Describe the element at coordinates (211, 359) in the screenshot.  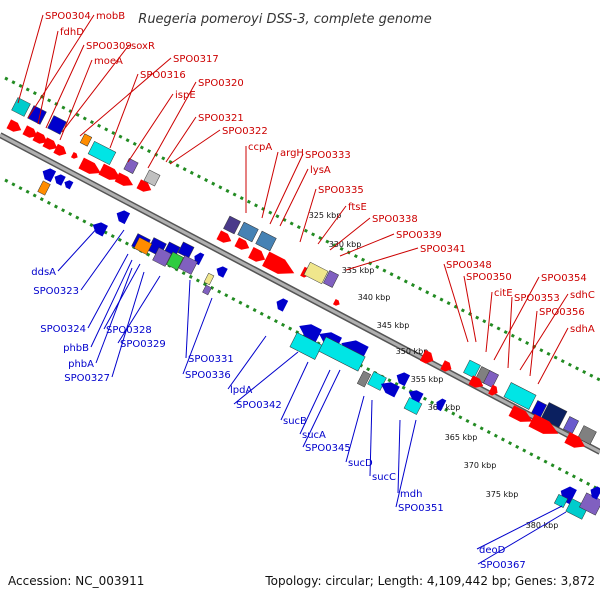
I see `reverse-gene-label: SPO0331` at that location.